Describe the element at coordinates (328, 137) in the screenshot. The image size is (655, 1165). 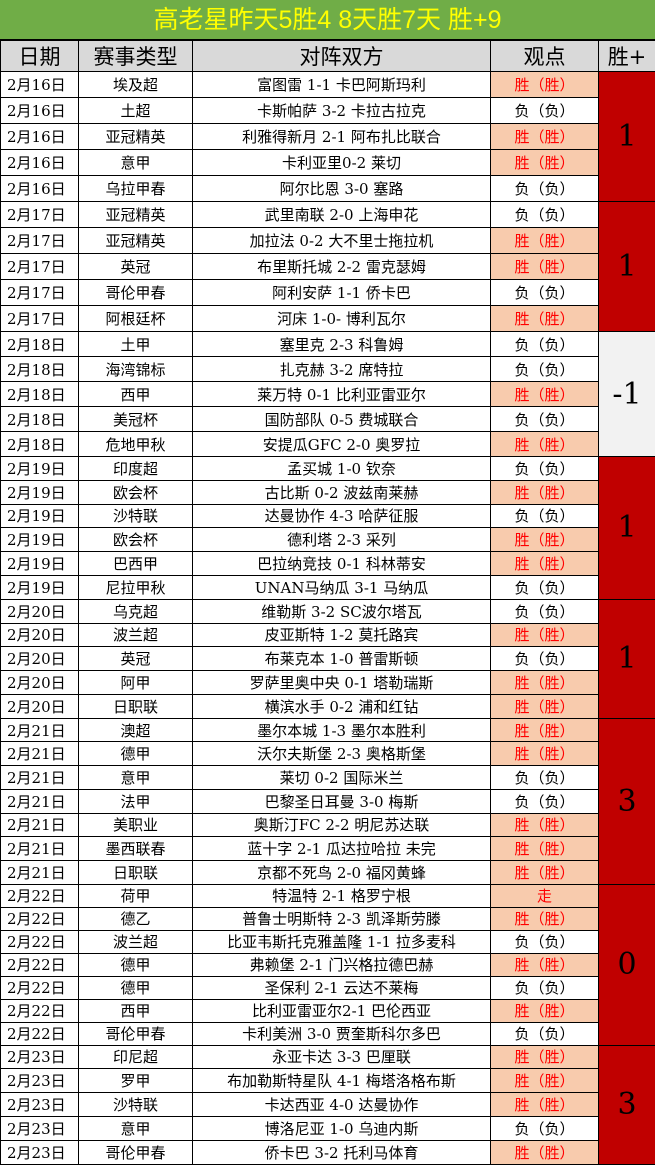
I see `table-row: 2月16日亚冠精英利雅得新月 2-1 阿布扎比联合胜（胜）` at that location.